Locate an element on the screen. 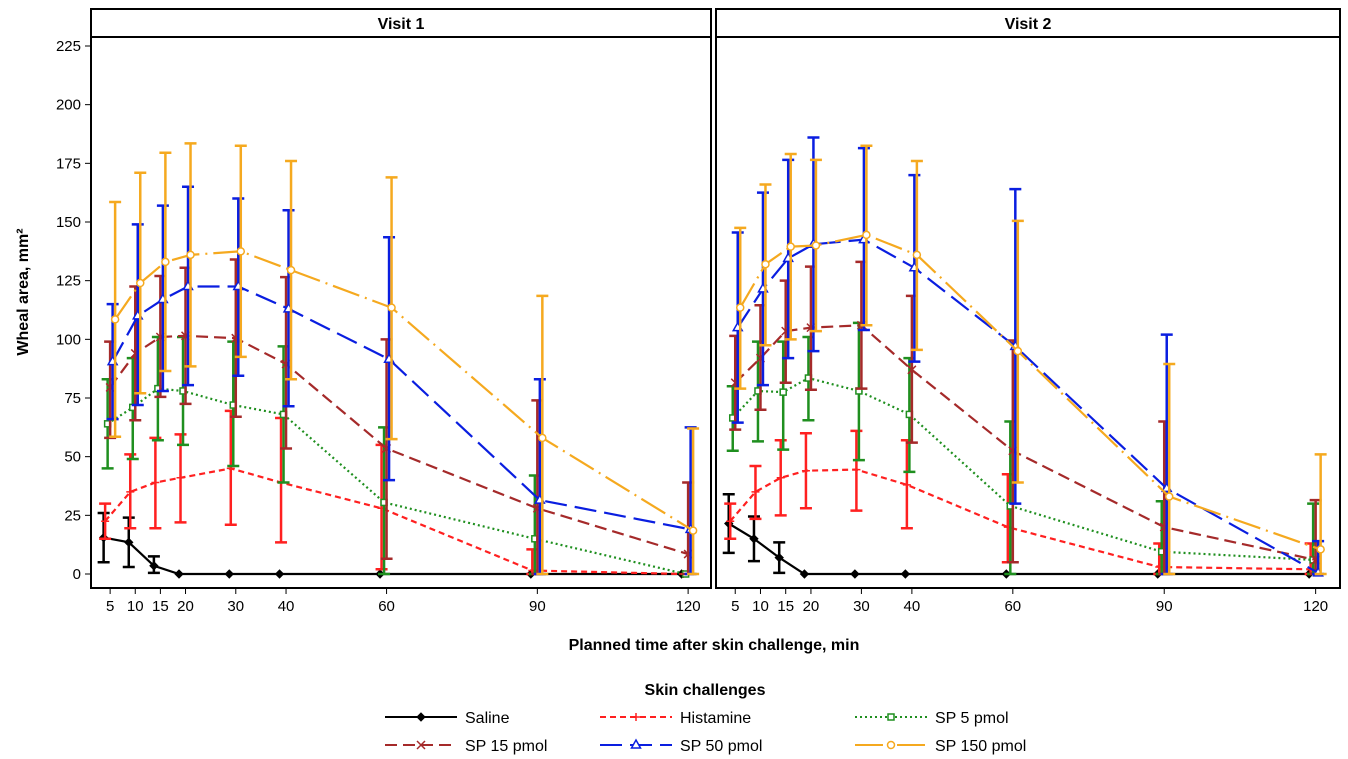 Image resolution: width=1348 pixels, height=759 pixels. x-axis-label: Planned time after skin challenge, min is located at coordinates (714, 645).